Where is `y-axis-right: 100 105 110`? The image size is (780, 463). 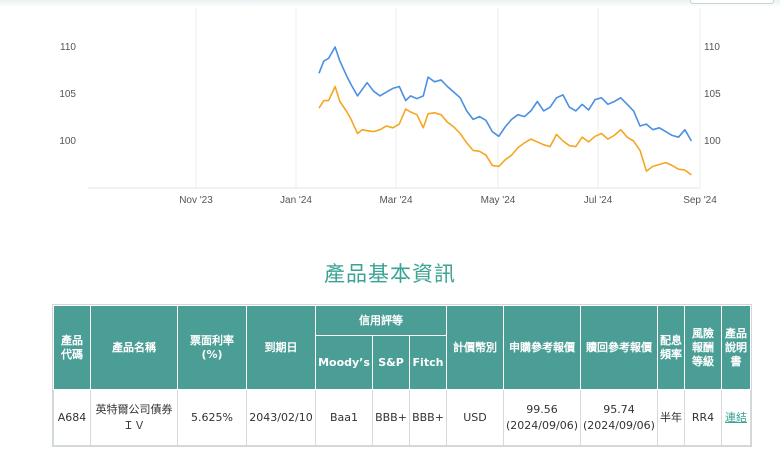
y-axis-right: 100 105 110 is located at coordinates (712, 94).